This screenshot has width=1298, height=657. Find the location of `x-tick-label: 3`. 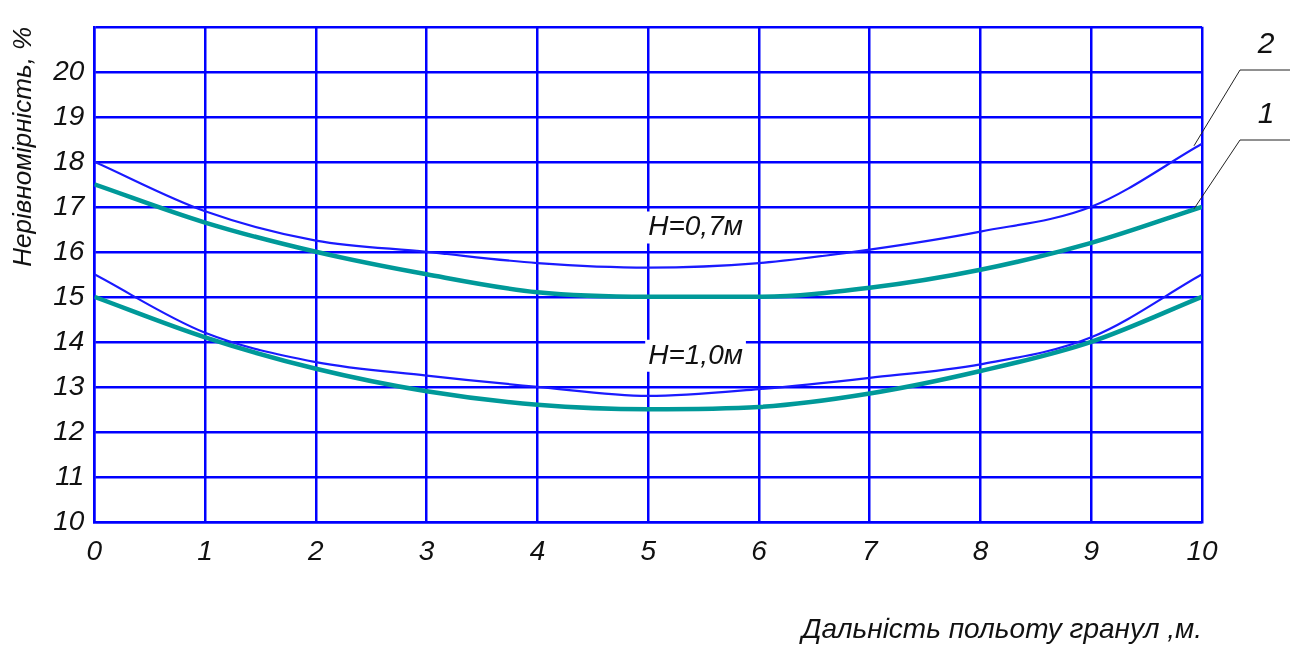

x-tick-label: 3 is located at coordinates (426, 551).